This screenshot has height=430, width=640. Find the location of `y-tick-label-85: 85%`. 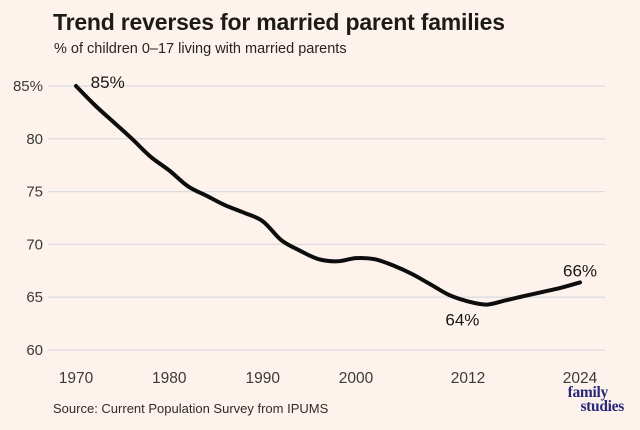

y-tick-label-85: 85% is located at coordinates (28, 86).